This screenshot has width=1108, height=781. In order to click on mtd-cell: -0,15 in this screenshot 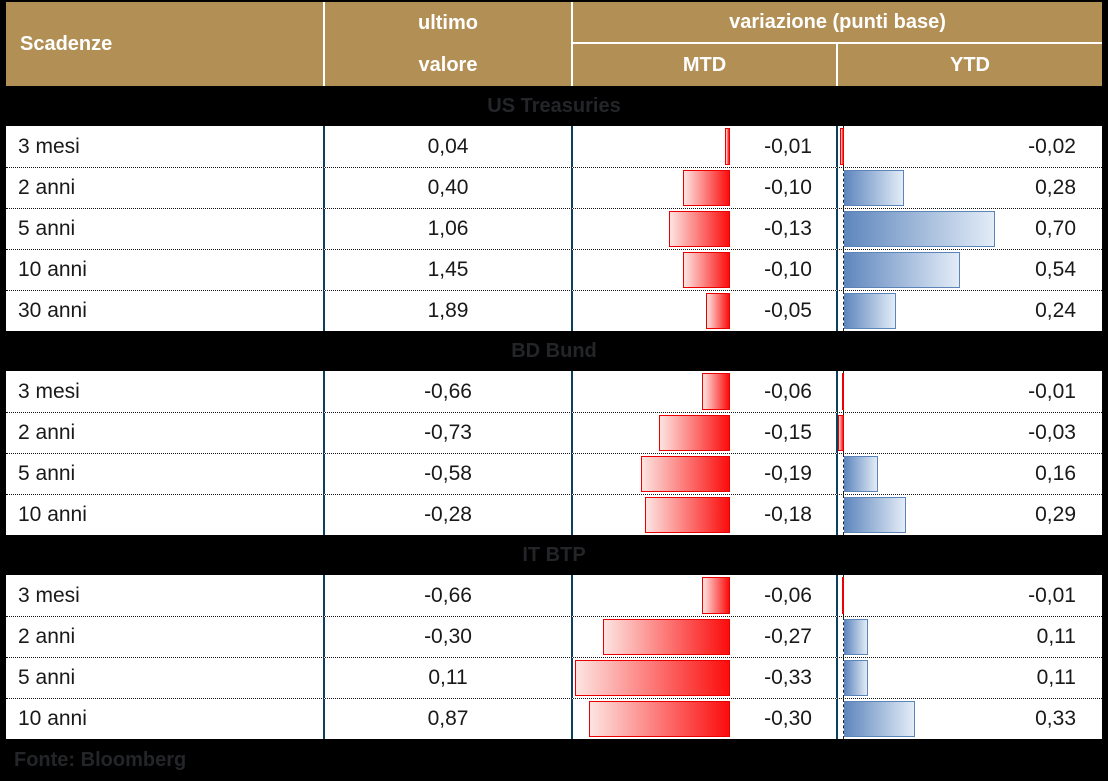, I will do `click(703, 433)`.